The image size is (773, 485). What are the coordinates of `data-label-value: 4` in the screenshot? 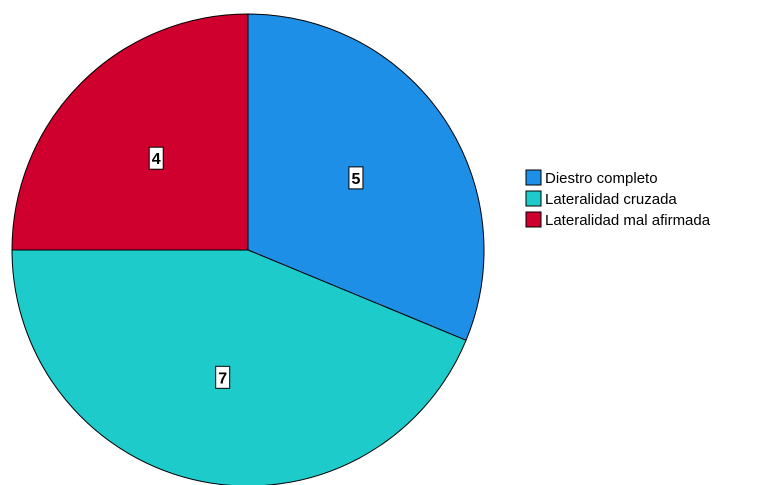 It's located at (156, 159).